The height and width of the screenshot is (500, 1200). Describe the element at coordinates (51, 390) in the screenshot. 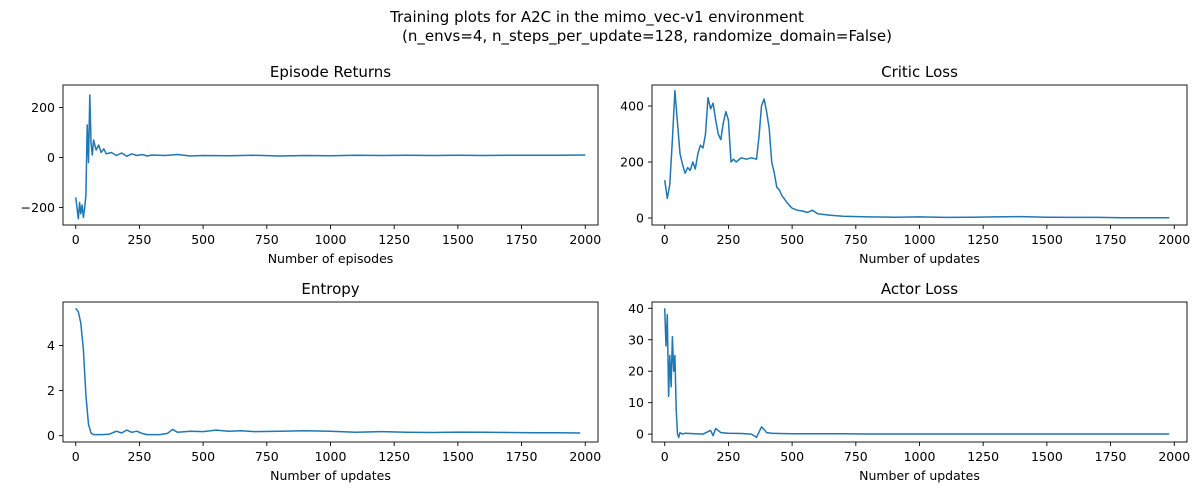

I see `y-tick-label: 2` at that location.